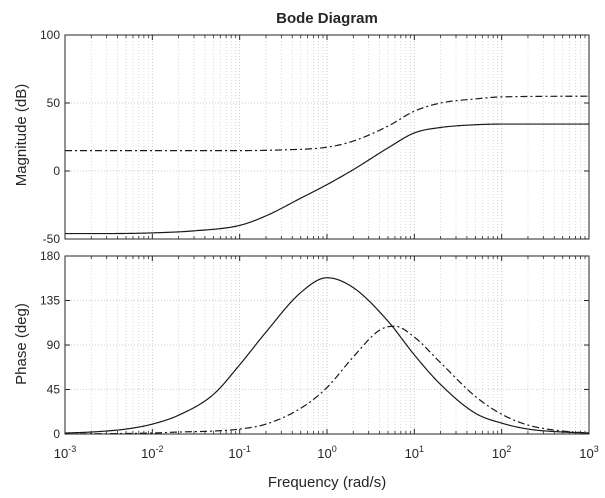 The height and width of the screenshot is (498, 605). What do you see at coordinates (327, 18) in the screenshot?
I see `chart-title: Bode Diagram` at bounding box center [327, 18].